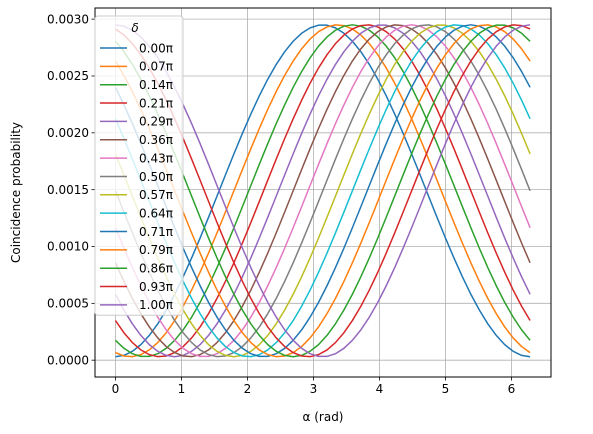 Image resolution: width=593 pixels, height=434 pixels. Describe the element at coordinates (323, 417) in the screenshot. I see `x-axis-label: α (rad)` at that location.